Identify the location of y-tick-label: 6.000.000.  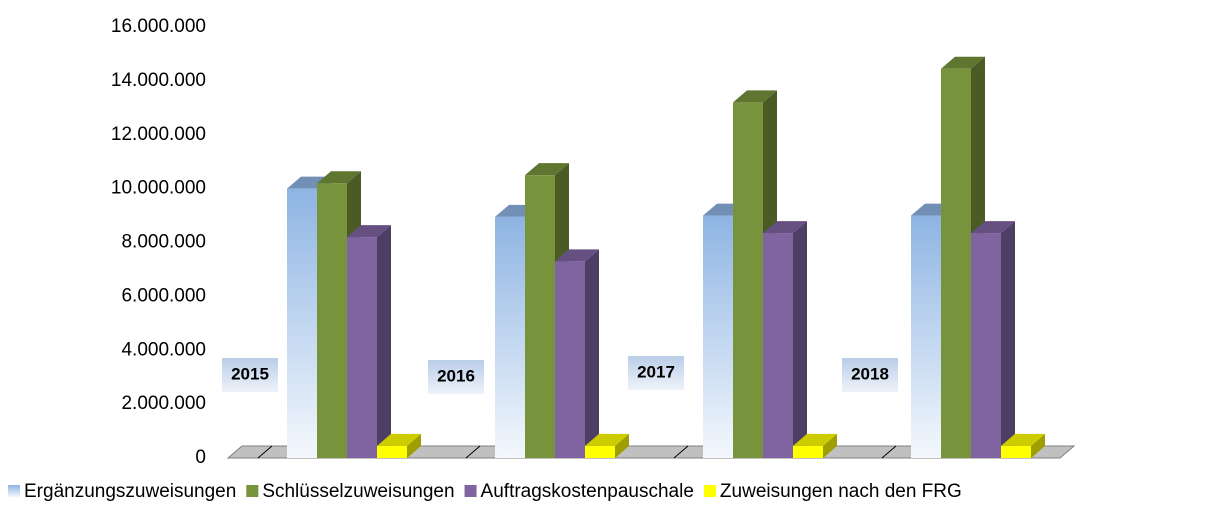
(163, 295).